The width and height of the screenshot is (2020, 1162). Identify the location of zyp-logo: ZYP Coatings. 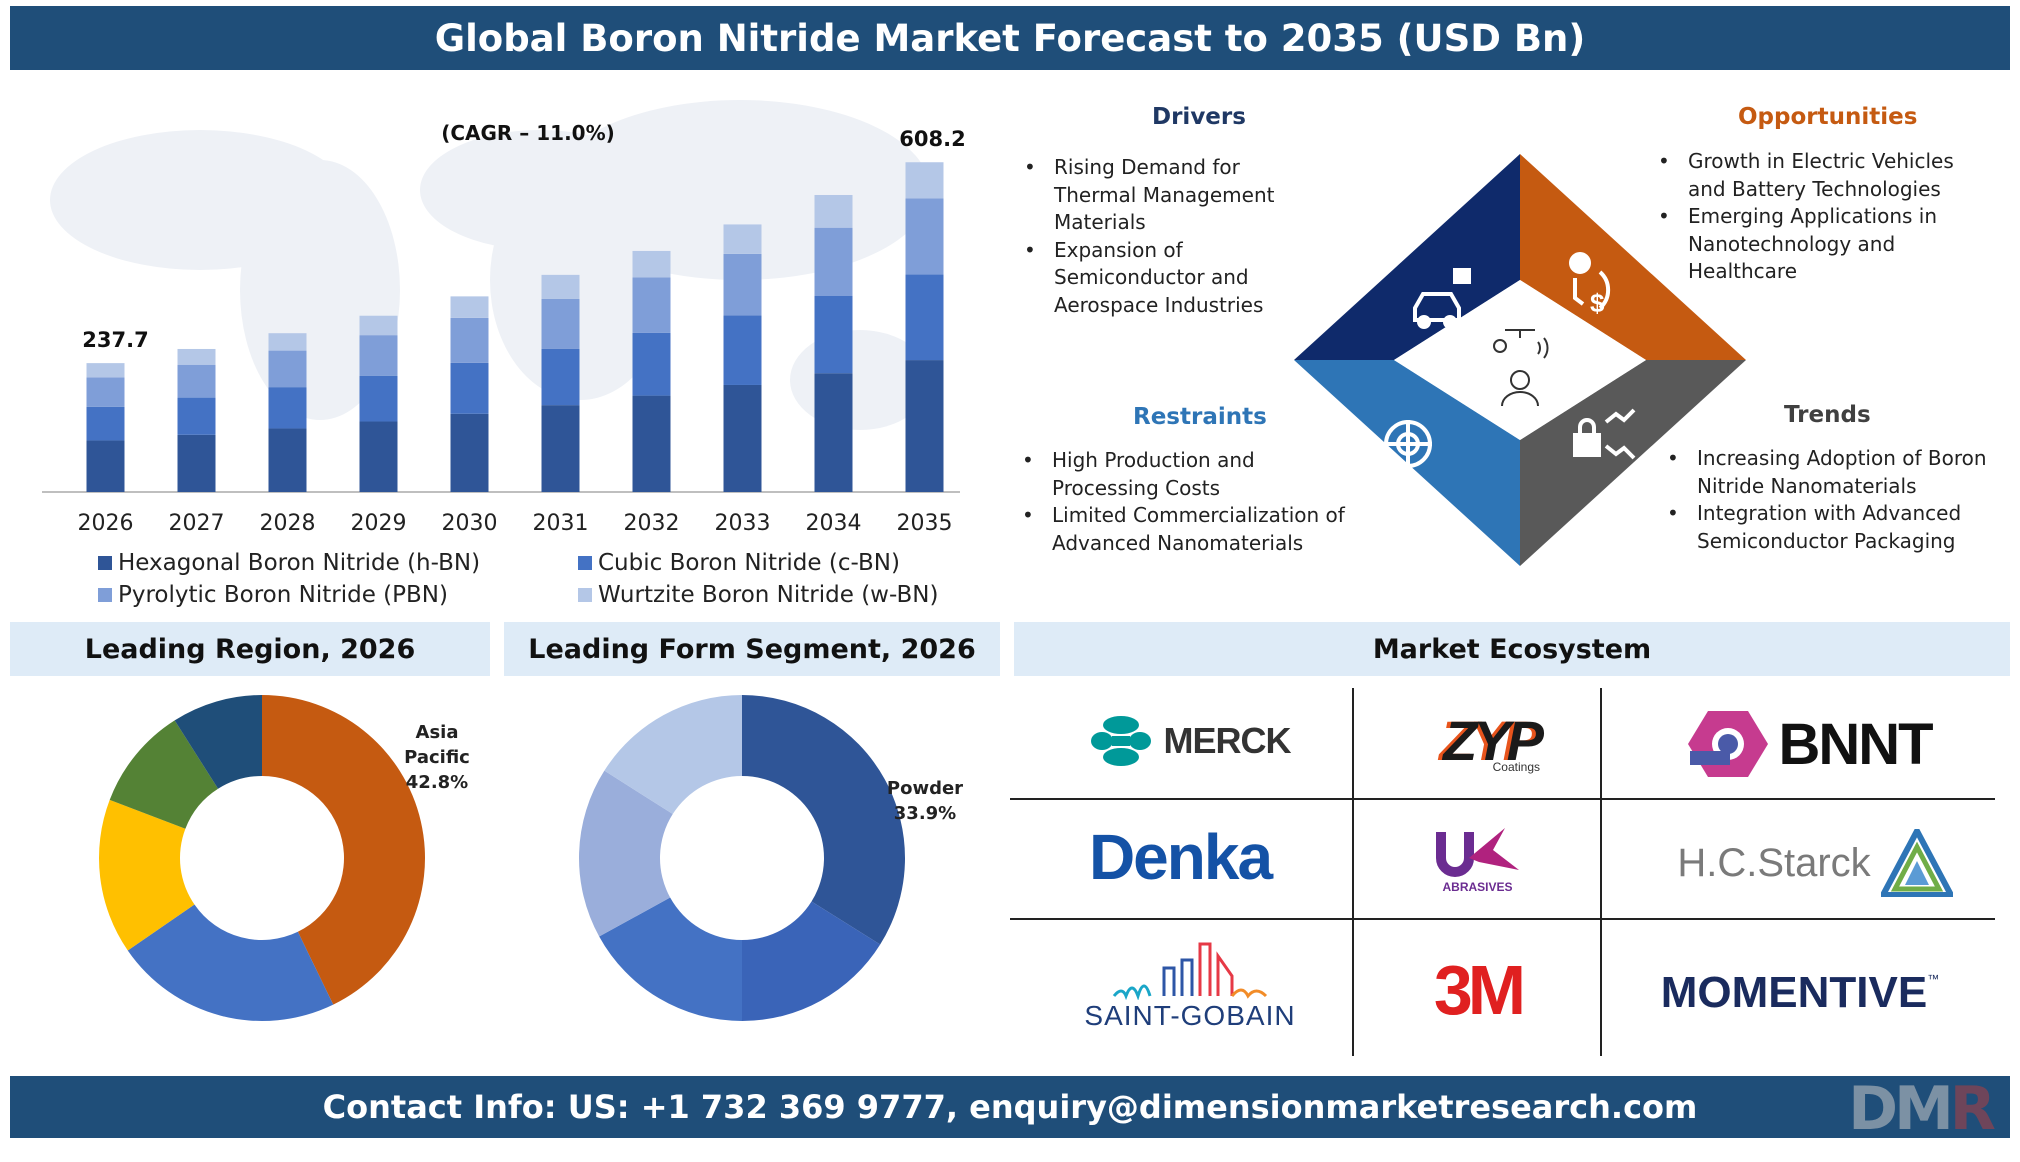
(1479, 744).